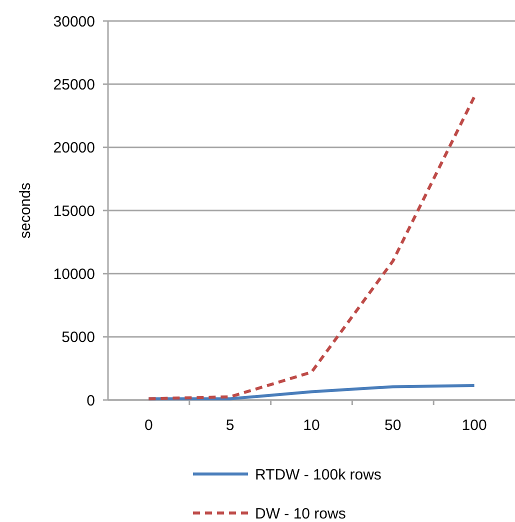  Describe the element at coordinates (74, 148) in the screenshot. I see `y-tick-label: 20000` at that location.